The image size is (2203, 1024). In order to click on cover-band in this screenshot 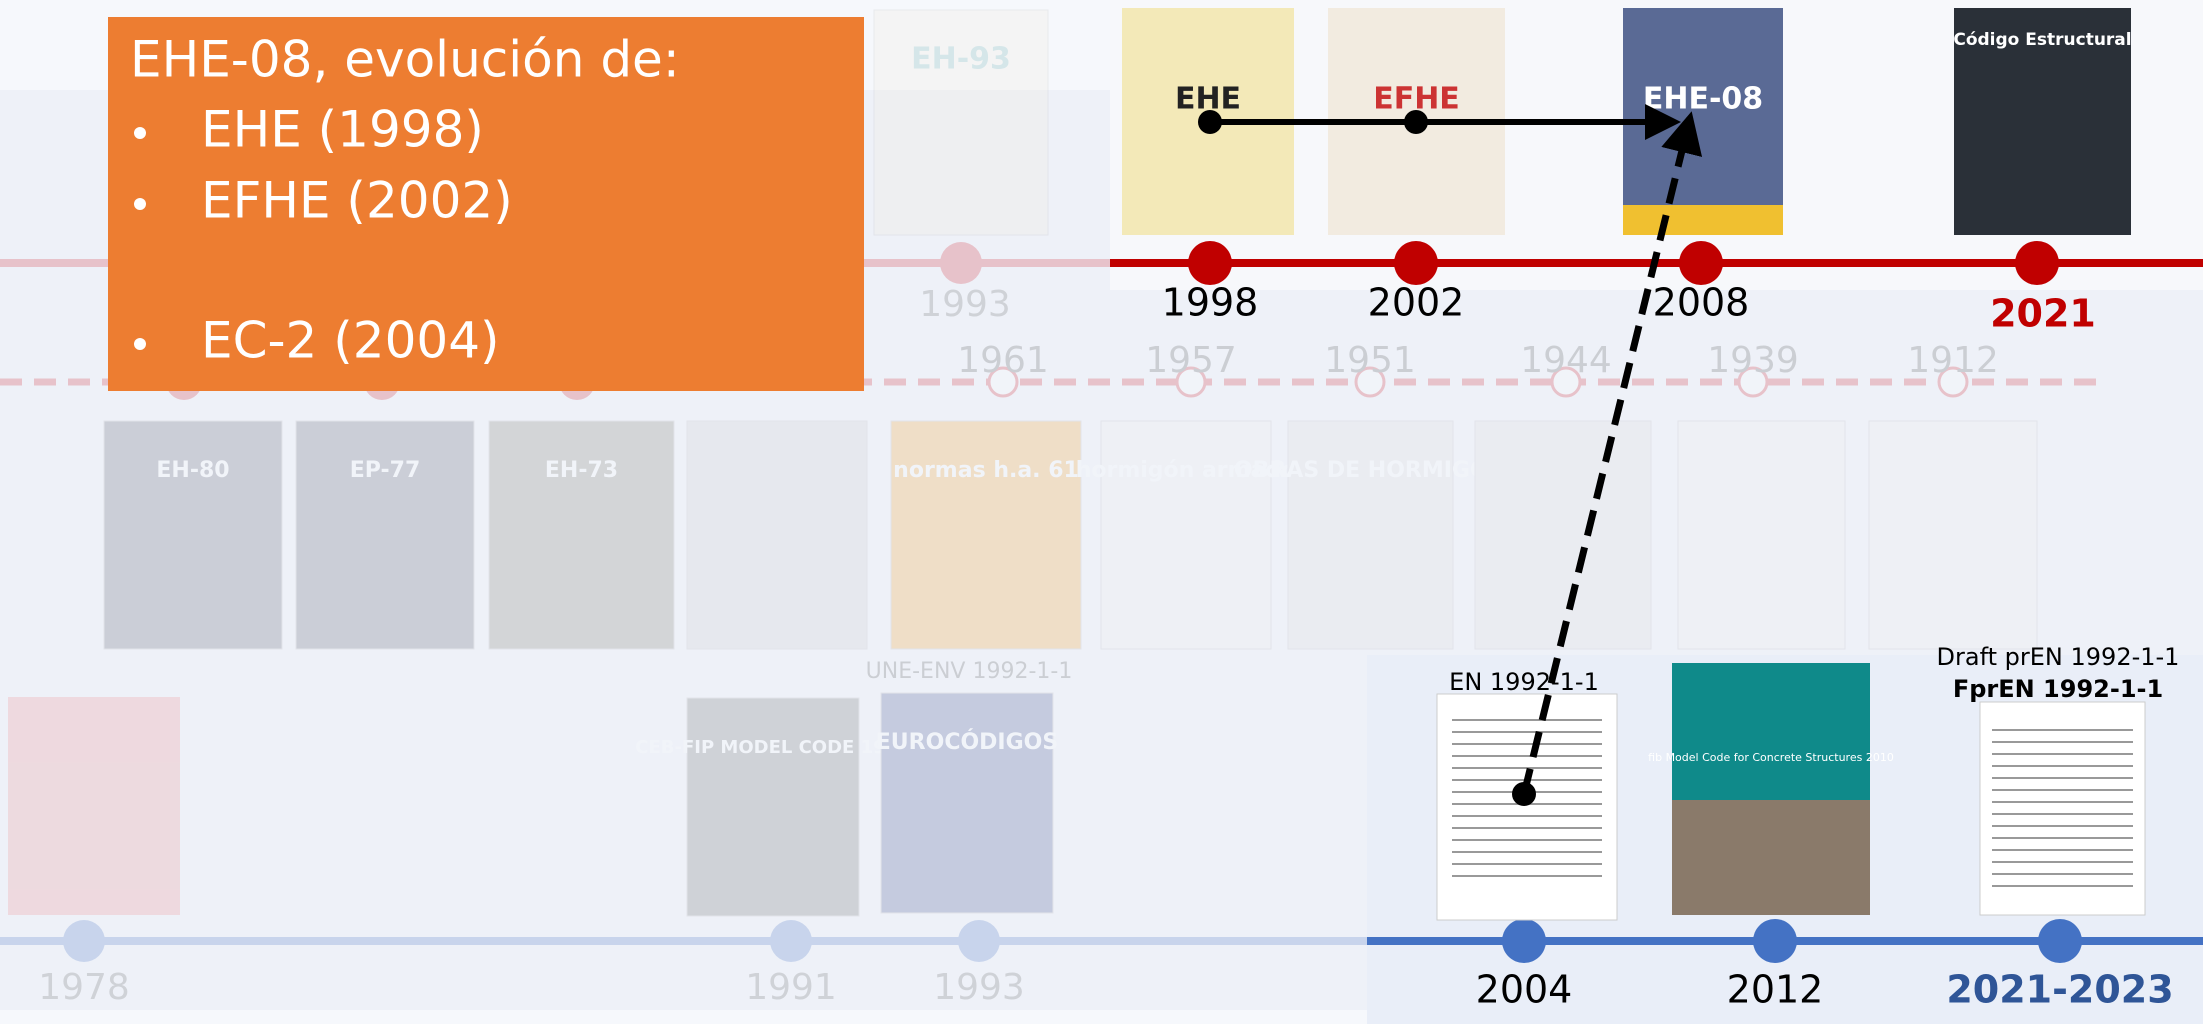, I will do `click(1703, 220)`.